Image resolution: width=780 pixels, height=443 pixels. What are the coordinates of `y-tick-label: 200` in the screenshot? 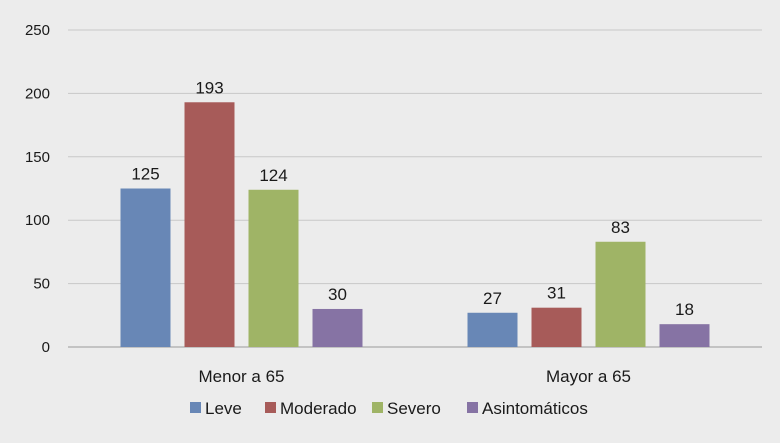 It's located at (37, 93).